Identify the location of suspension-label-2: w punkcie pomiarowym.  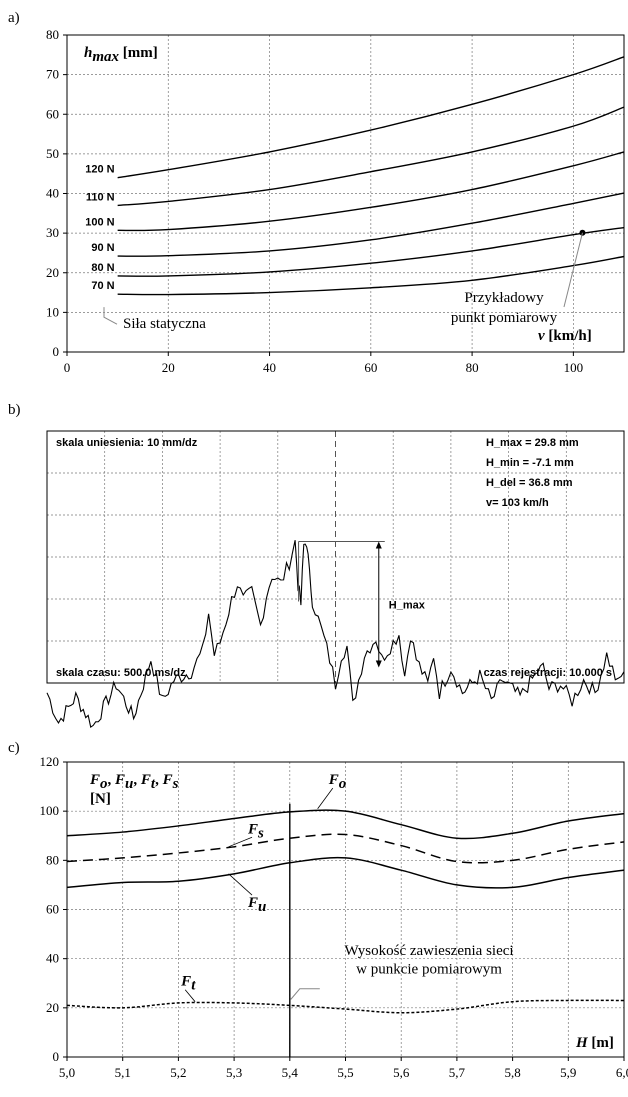
(429, 969).